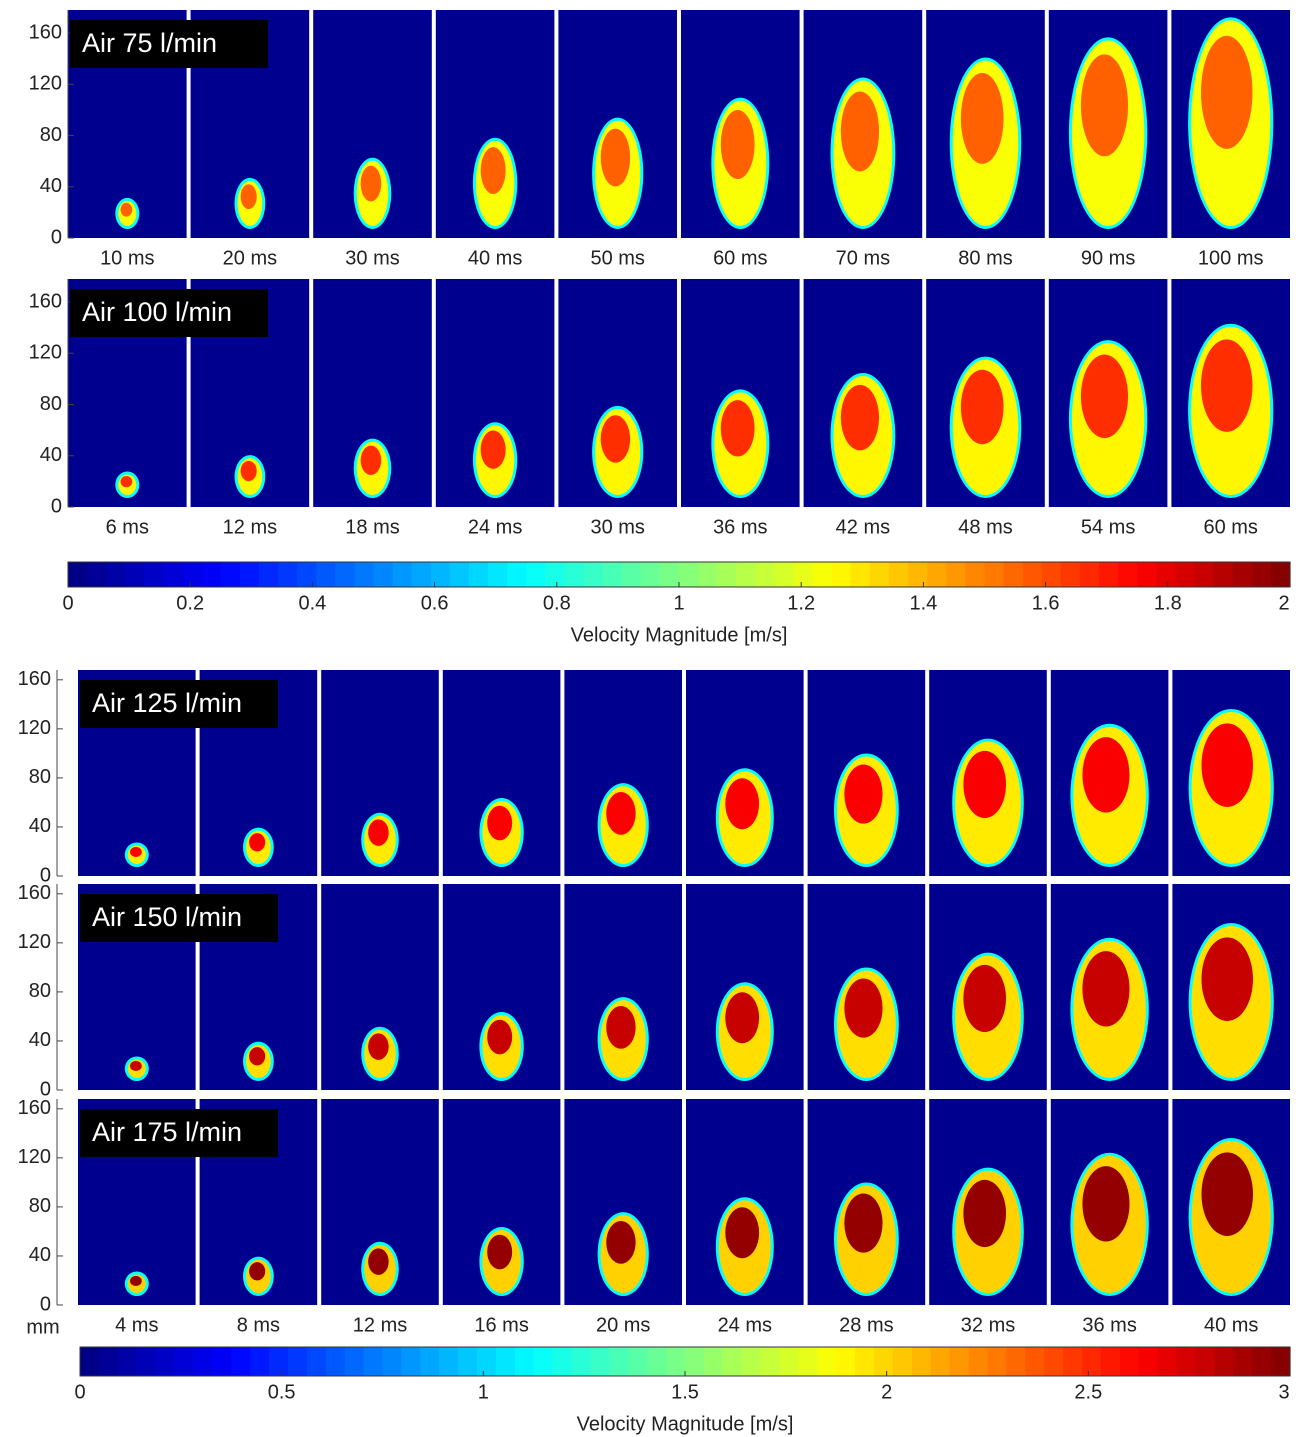 This screenshot has width=1301, height=1437. Describe the element at coordinates (435, 603) in the screenshot. I see `colorbar-tick-label: 0.6` at that location.